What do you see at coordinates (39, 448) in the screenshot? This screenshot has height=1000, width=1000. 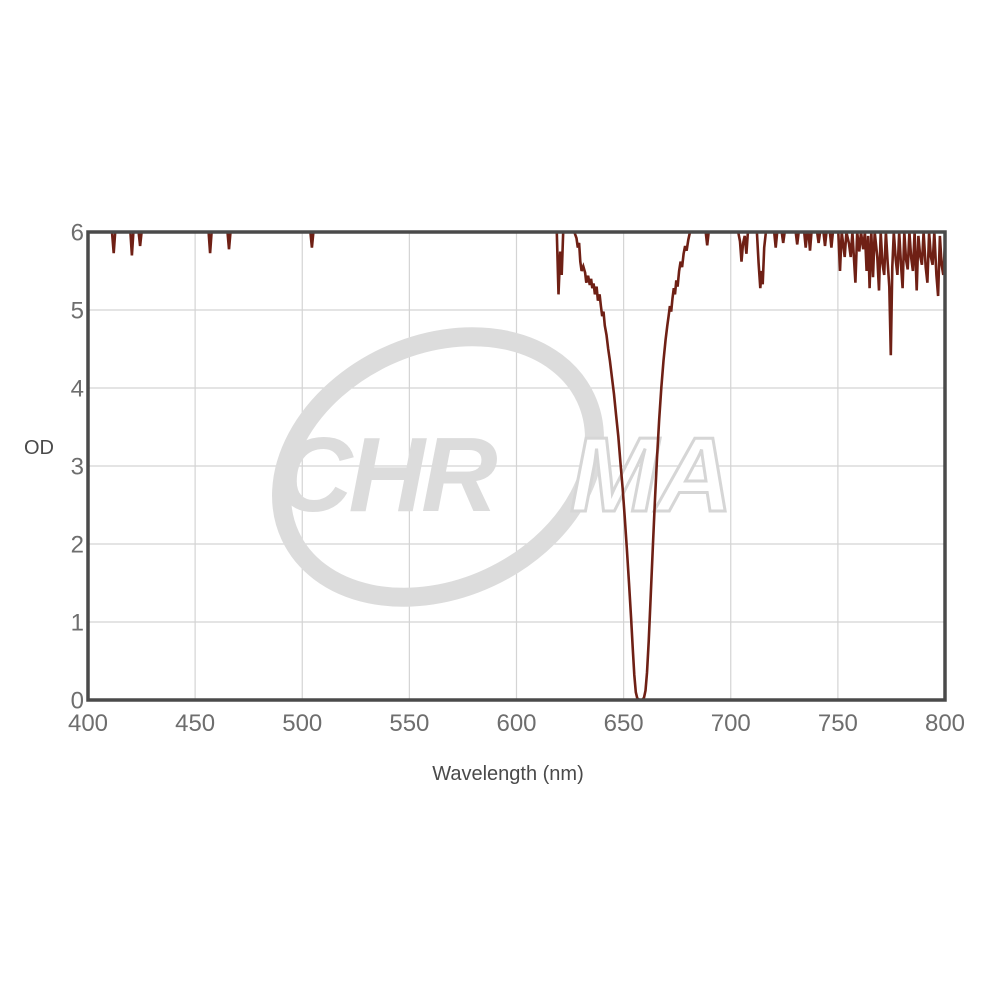 I see `y-axis-title: OD` at bounding box center [39, 448].